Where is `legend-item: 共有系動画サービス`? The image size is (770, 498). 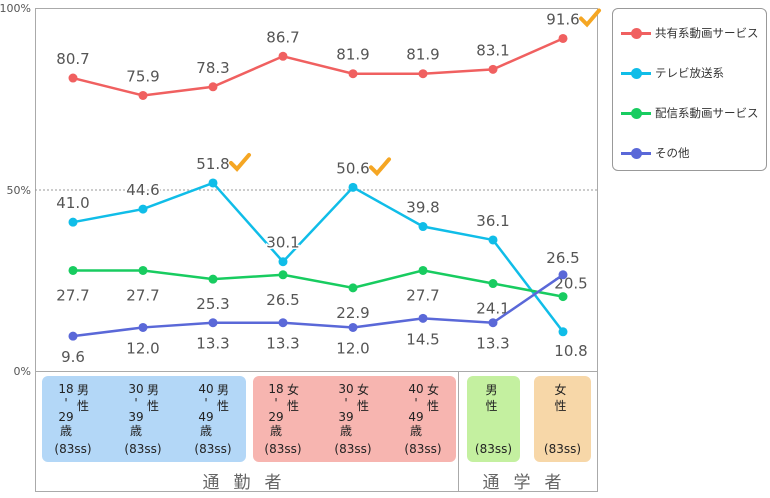 legend-item: 共有系動画サービス is located at coordinates (690, 33).